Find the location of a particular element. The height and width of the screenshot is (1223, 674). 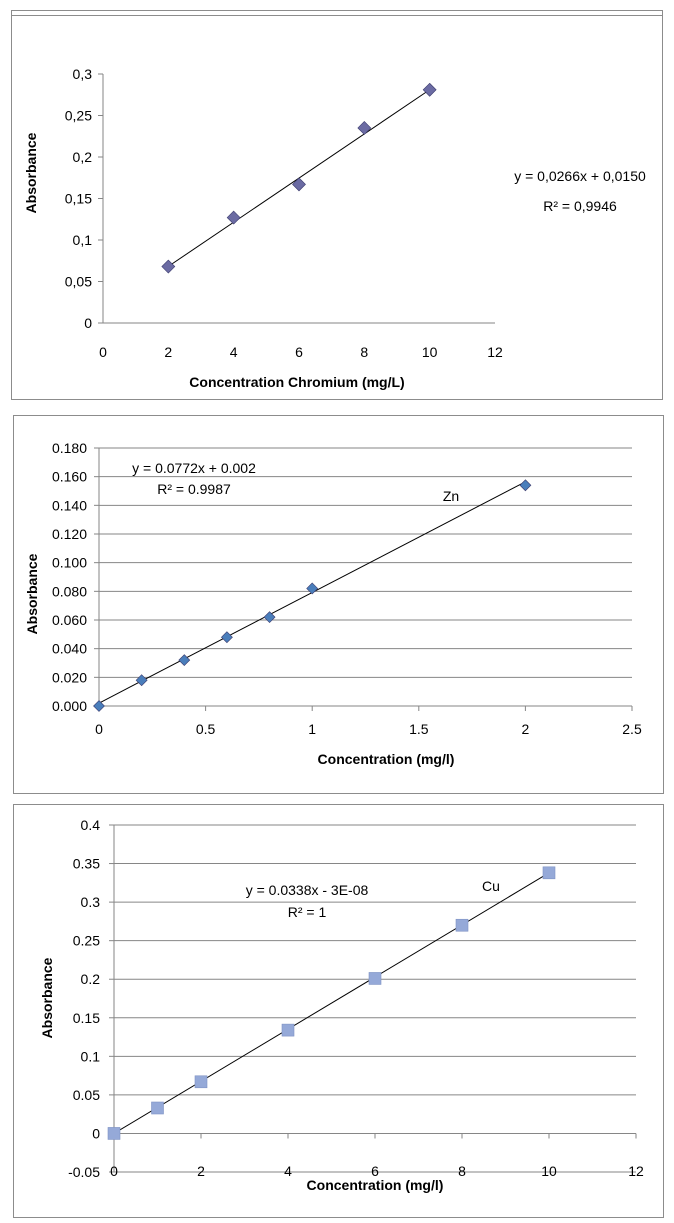

y-tick-label: 0.35 is located at coordinates (86, 864).